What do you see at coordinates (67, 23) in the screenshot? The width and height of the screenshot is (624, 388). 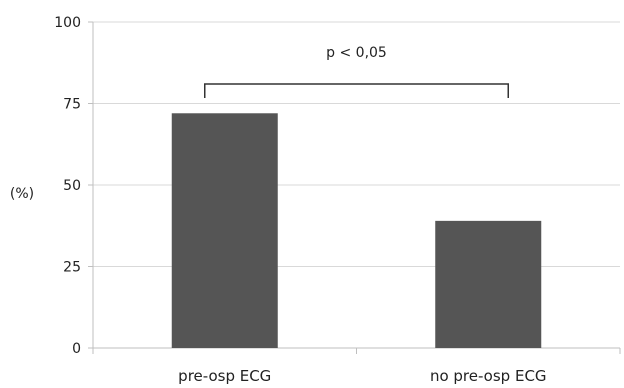 I see `y-tick-label: 100` at bounding box center [67, 23].